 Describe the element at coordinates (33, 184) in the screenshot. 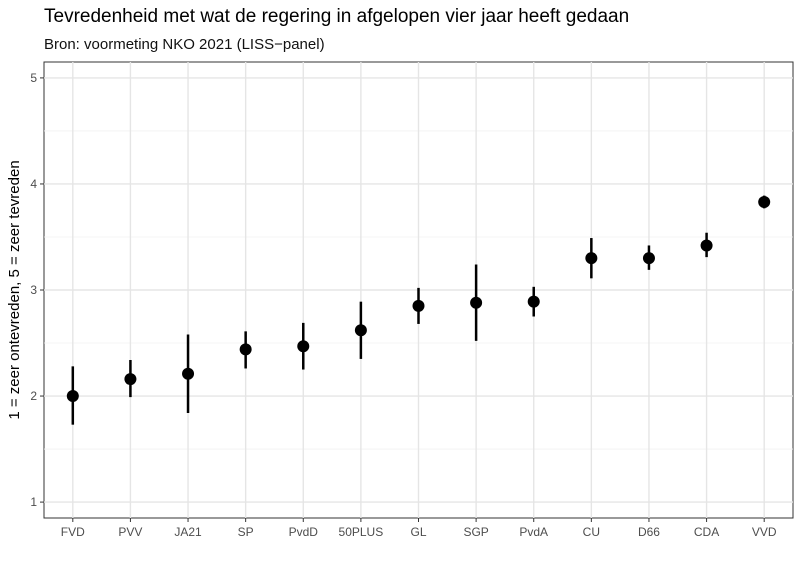

I see `y-tick-label: 4` at that location.